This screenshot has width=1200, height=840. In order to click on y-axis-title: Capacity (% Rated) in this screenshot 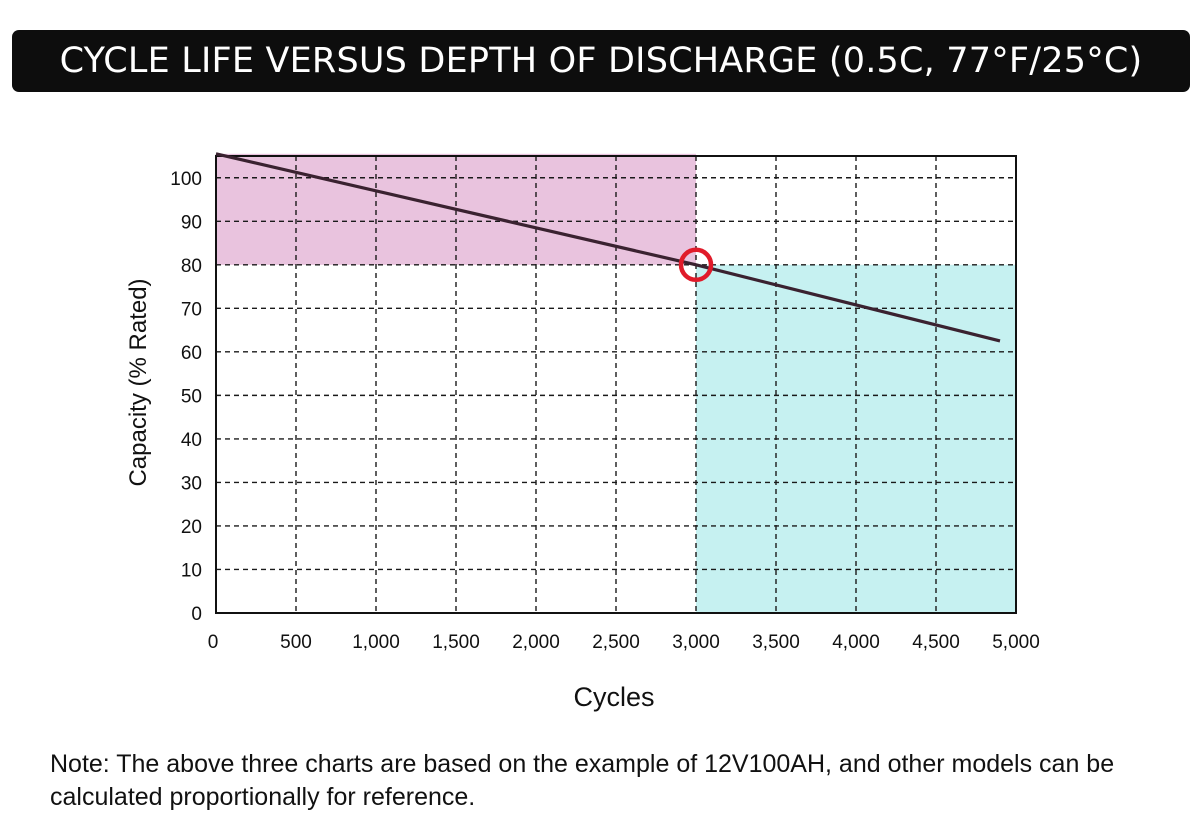, I will do `click(138, 382)`.